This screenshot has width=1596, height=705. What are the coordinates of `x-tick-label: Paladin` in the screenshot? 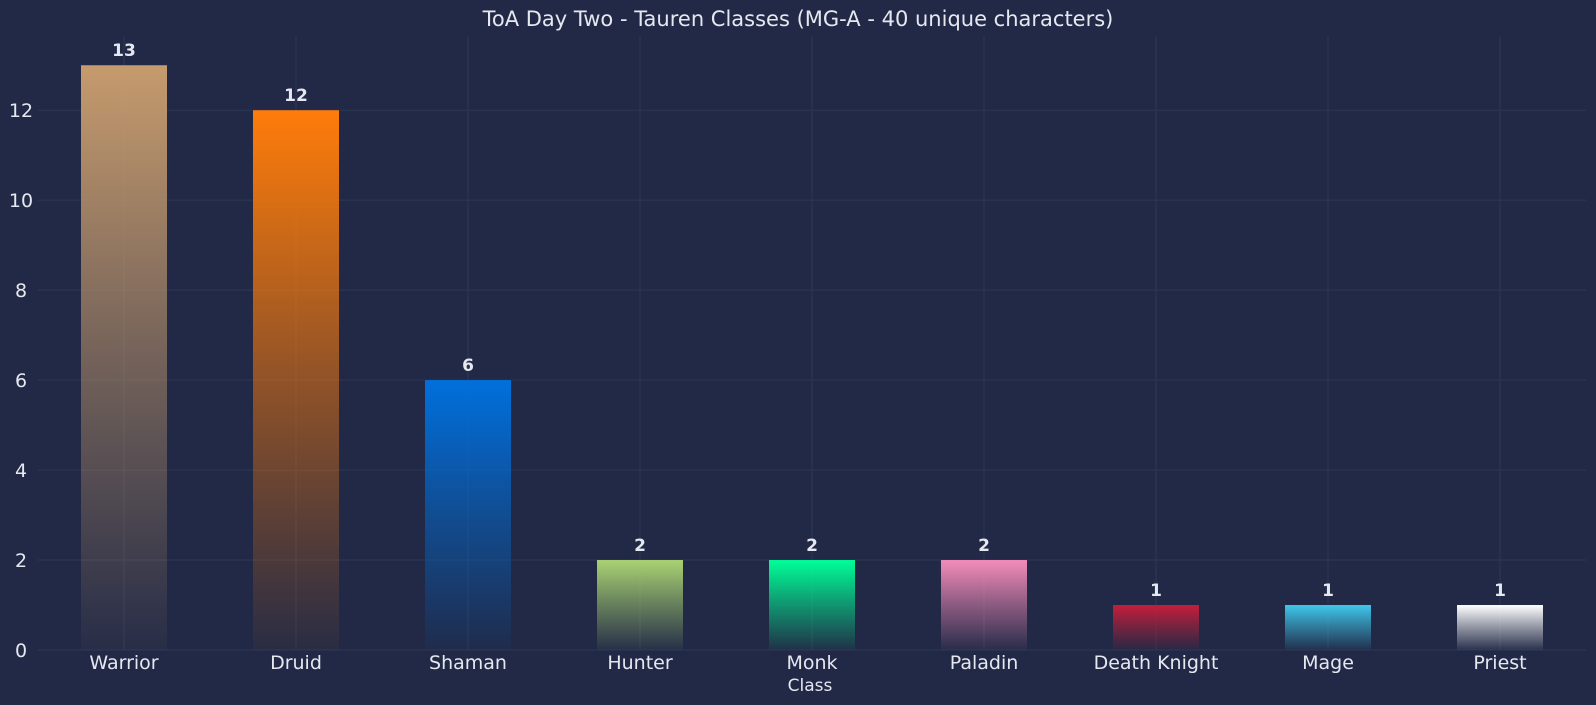 It's located at (984, 663).